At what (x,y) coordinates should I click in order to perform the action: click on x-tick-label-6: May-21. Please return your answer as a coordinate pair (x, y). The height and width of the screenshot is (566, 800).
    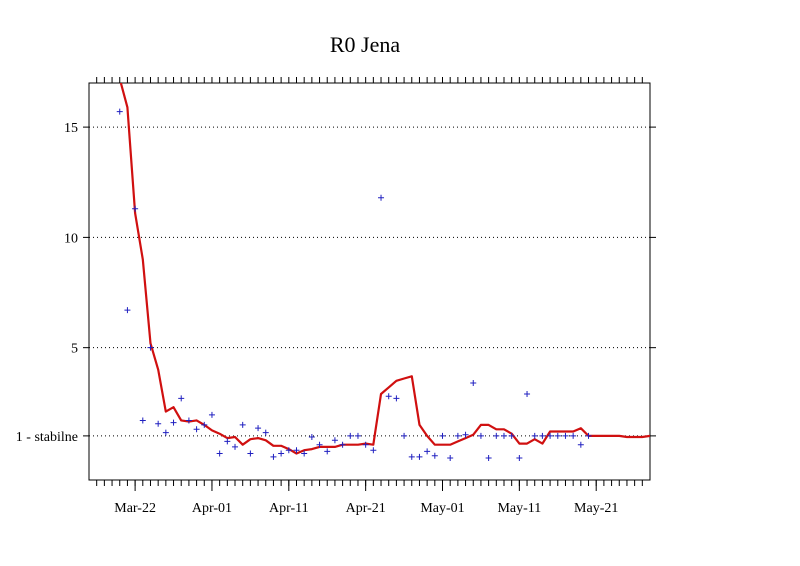
    Looking at the image, I should click on (596, 508).